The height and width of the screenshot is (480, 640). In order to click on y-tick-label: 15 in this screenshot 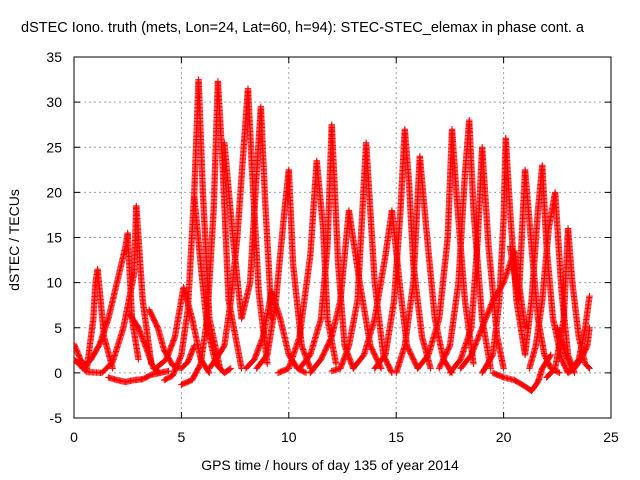, I will do `click(54, 238)`.